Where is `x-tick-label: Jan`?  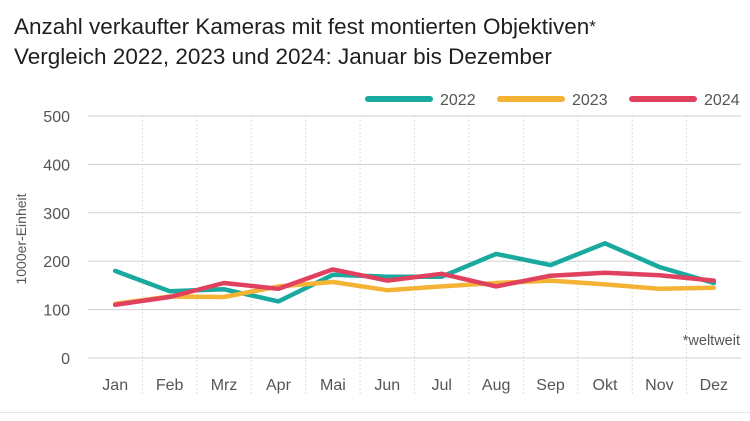
x-tick-label: Jan is located at coordinates (115, 385).